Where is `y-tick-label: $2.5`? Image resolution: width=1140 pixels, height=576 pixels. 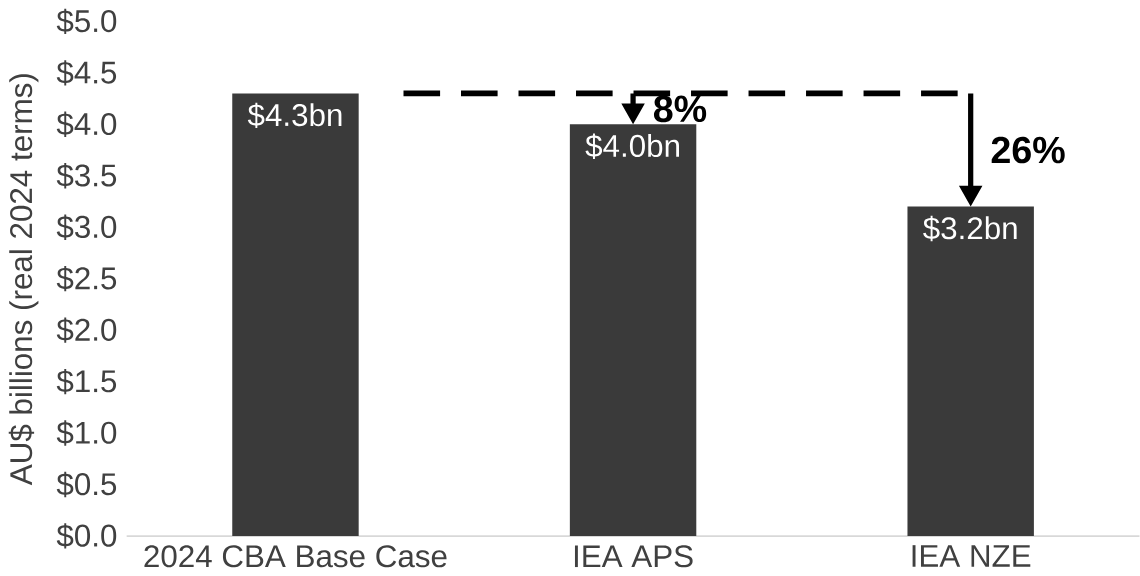 y-tick-label: $2.5 is located at coordinates (86, 278).